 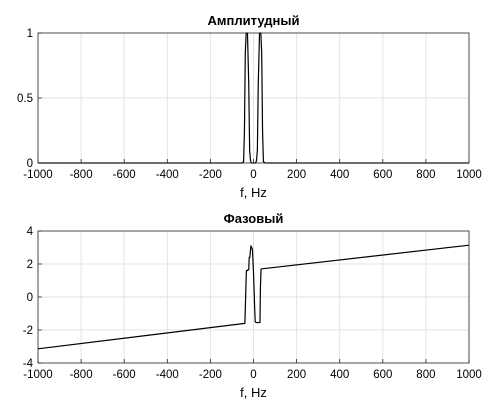 I want to click on y-tick-label: -4, so click(x=28, y=364).